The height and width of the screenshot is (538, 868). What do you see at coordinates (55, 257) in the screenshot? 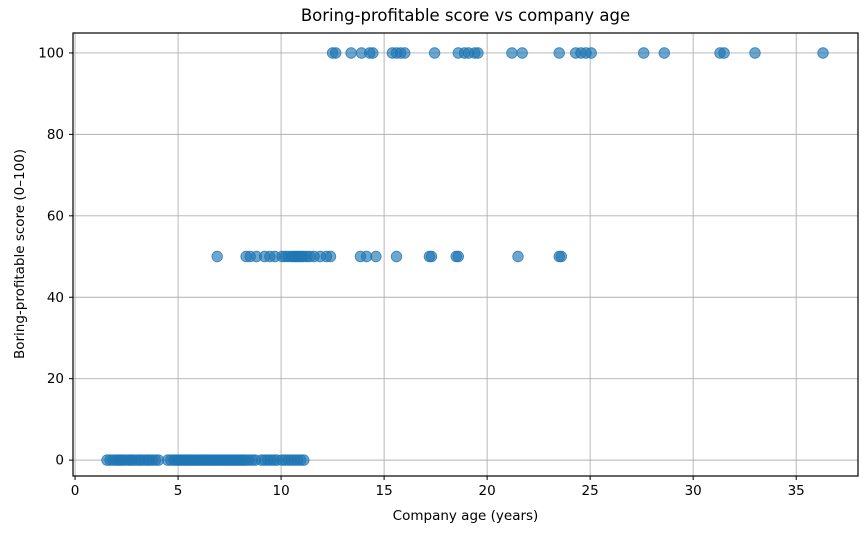
I see `y-tick-labels: 0 20 40 60 80 100` at bounding box center [55, 257].